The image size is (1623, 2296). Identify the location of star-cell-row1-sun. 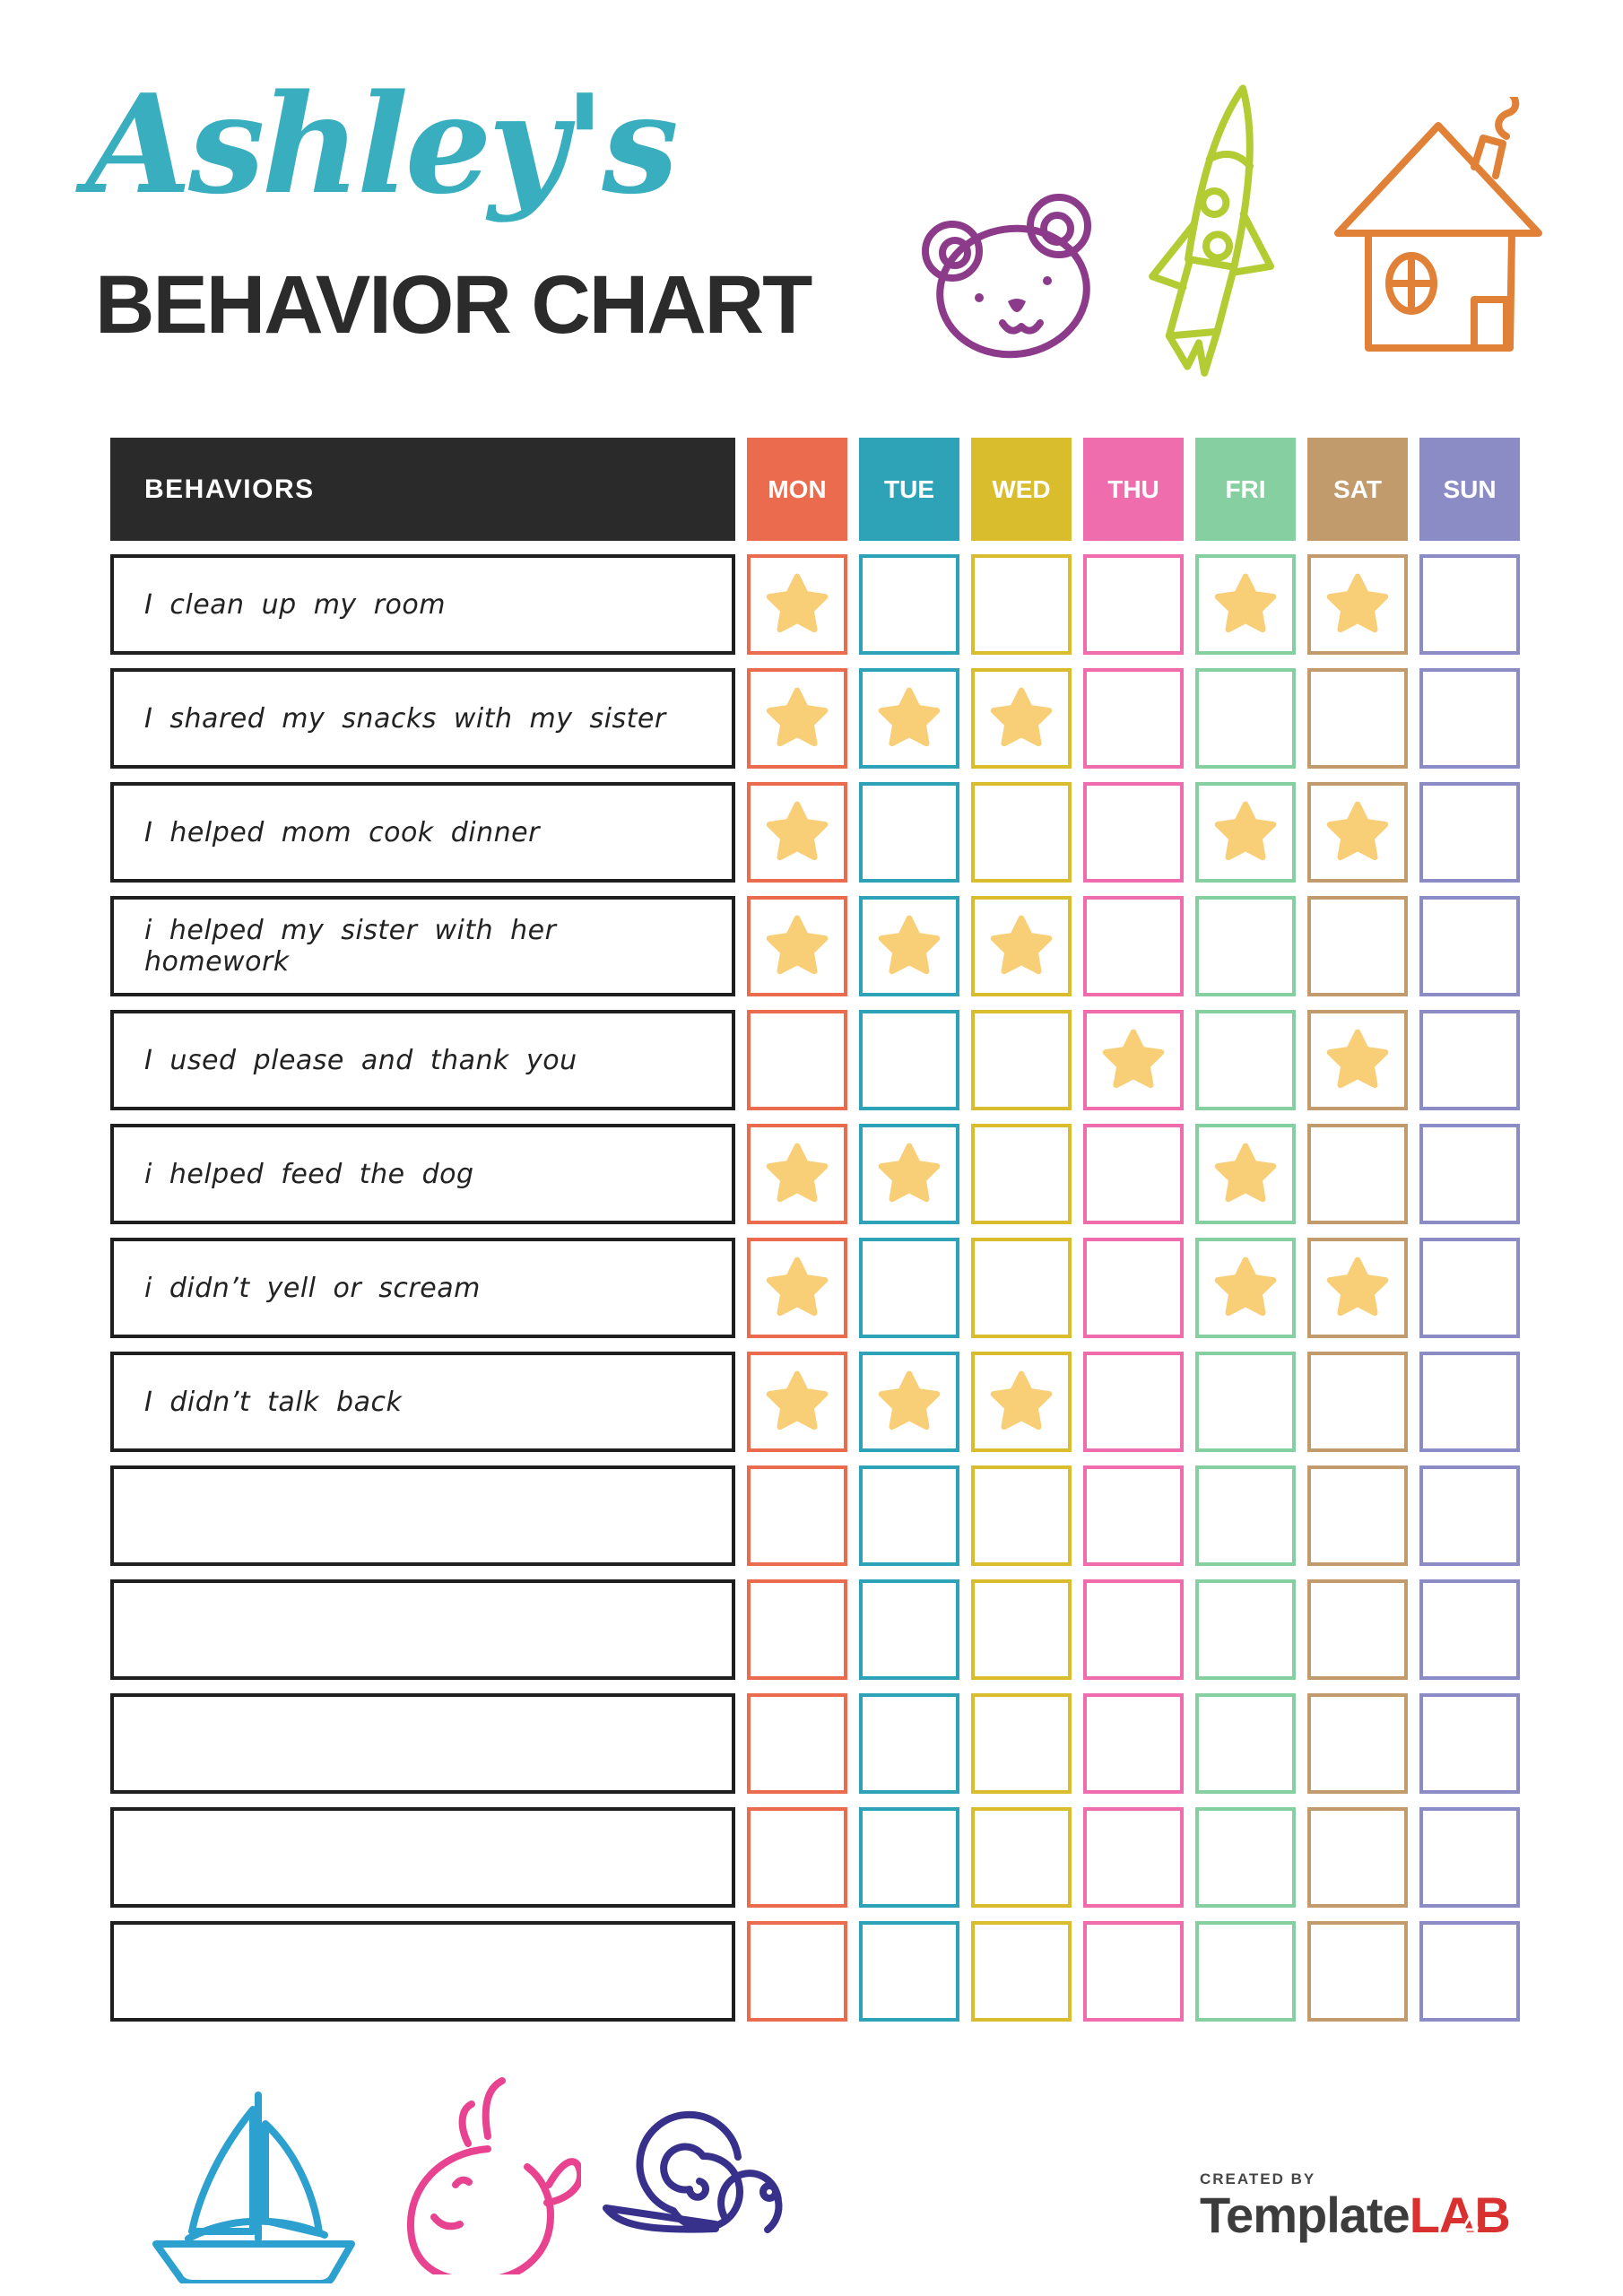
(1469, 604).